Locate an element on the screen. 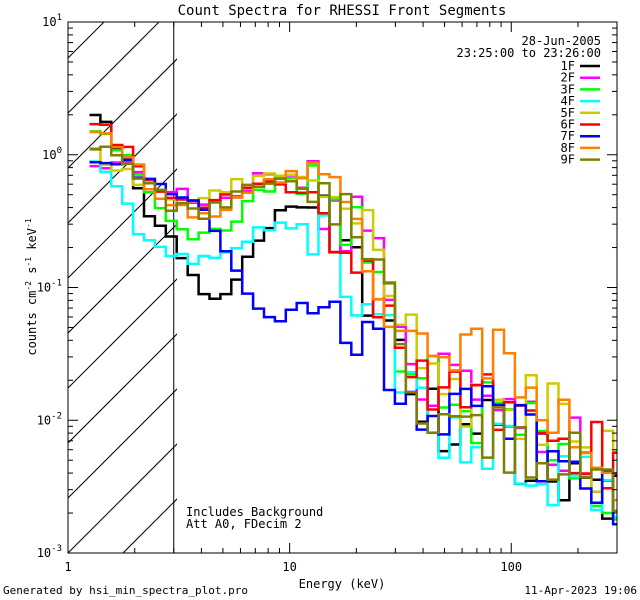  y-tick-label: 10⁻¹ is located at coordinates (49, 287).